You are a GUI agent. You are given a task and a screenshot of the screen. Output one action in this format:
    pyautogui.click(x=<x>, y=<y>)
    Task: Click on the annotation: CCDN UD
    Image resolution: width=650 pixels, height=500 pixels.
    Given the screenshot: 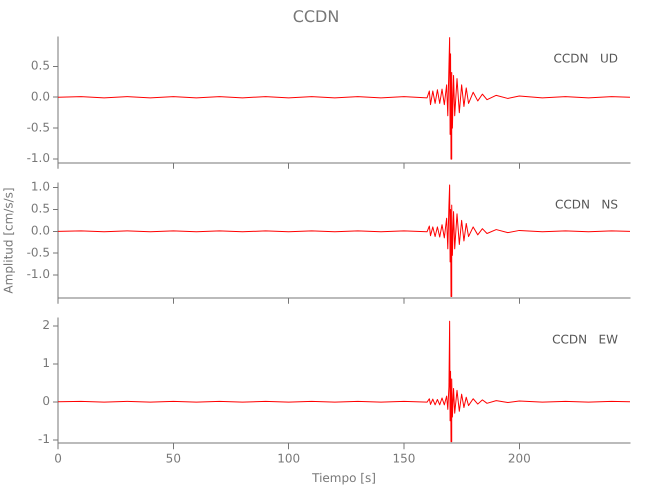 What is the action you would take?
    pyautogui.click(x=586, y=58)
    